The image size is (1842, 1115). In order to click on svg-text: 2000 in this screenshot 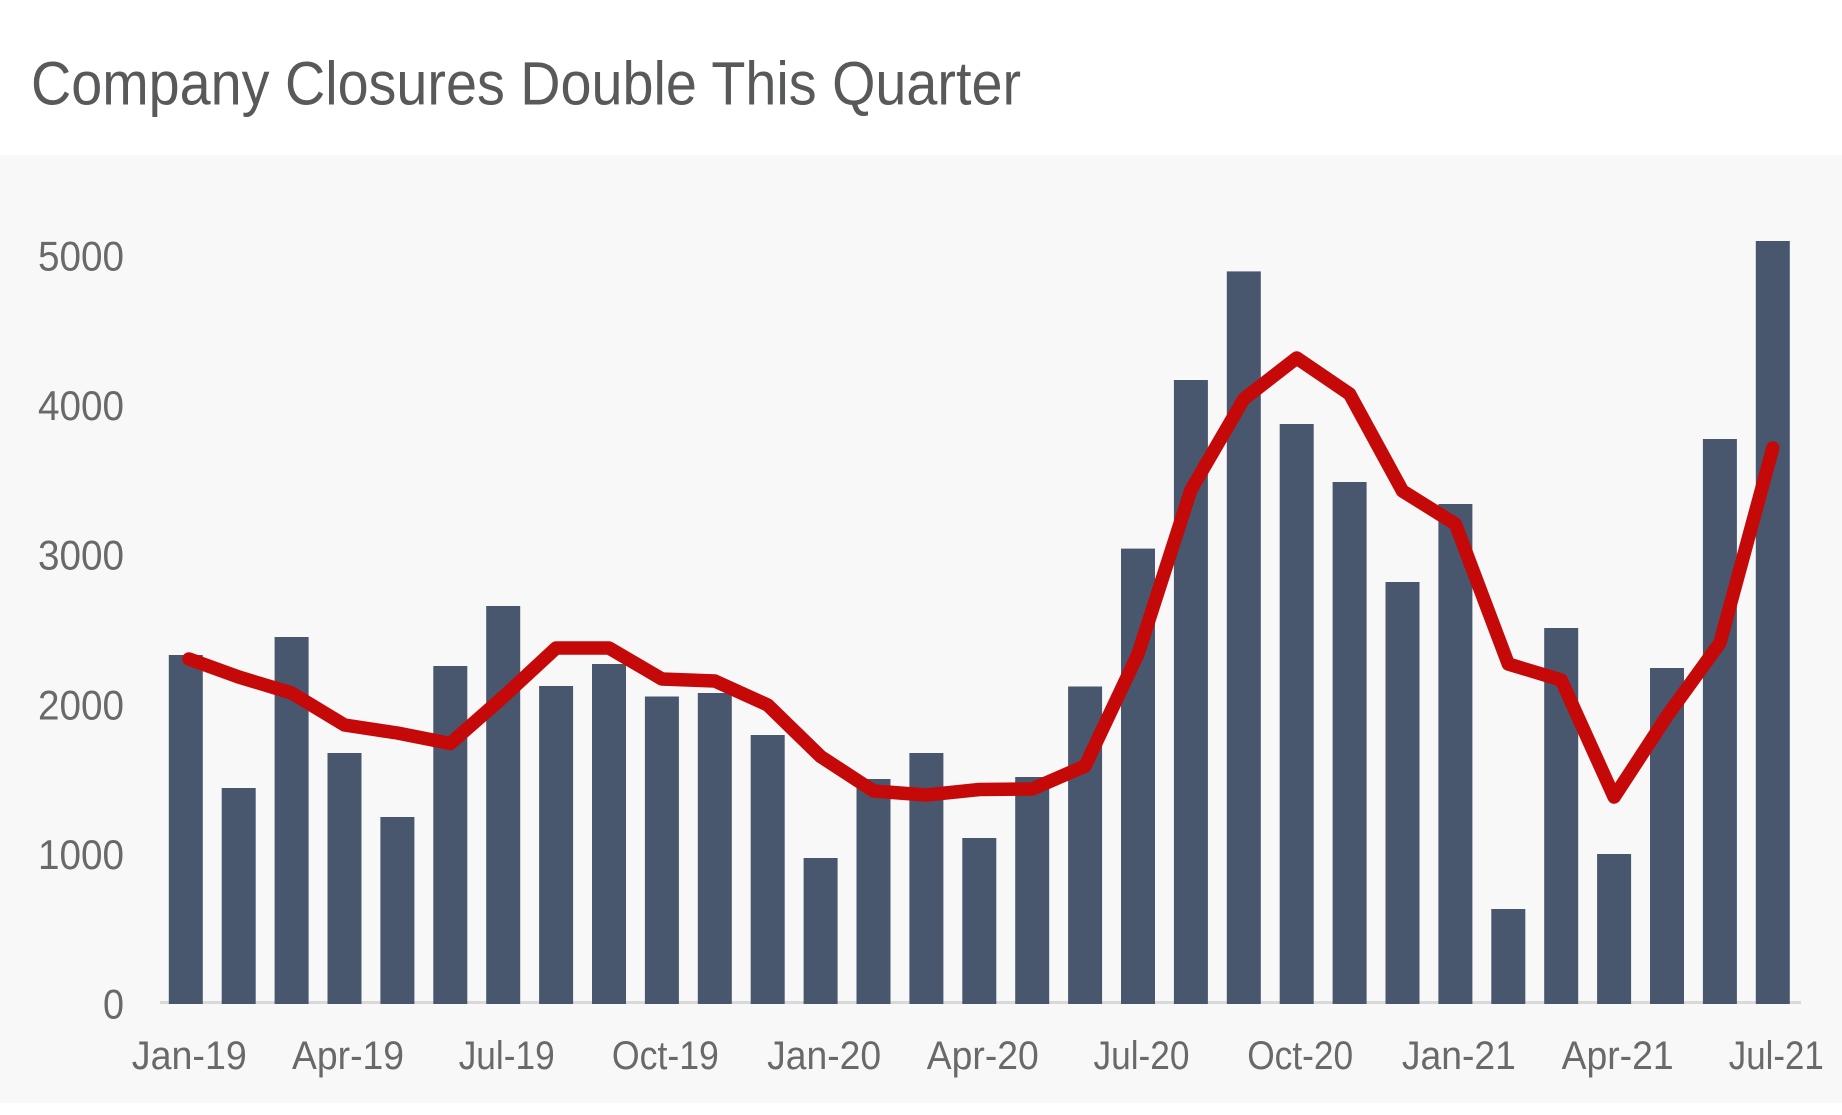, I will do `click(81, 704)`.